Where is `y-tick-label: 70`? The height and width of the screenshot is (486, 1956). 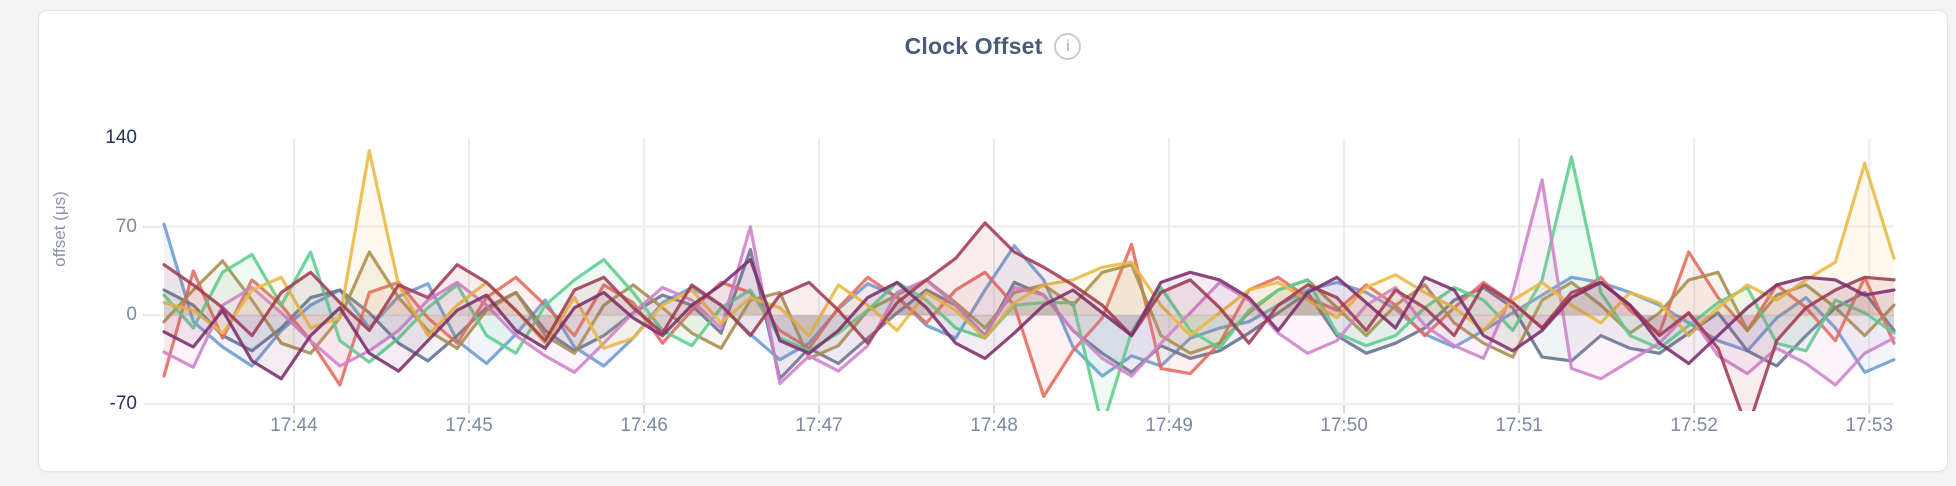
y-tick-label: 70 is located at coordinates (99, 227).